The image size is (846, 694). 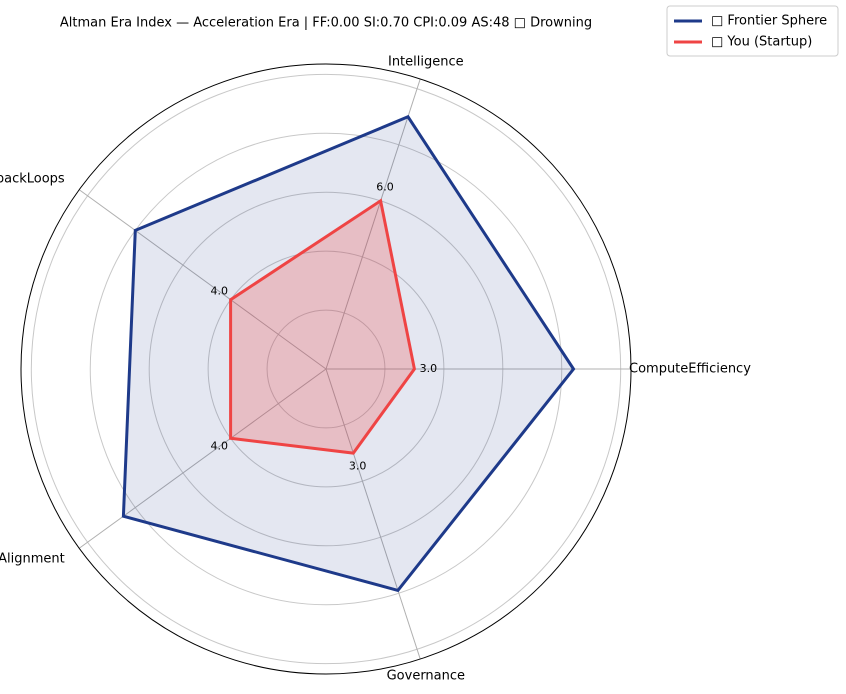 What do you see at coordinates (385, 187) in the screenshot?
I see `data-label: 6.0` at bounding box center [385, 187].